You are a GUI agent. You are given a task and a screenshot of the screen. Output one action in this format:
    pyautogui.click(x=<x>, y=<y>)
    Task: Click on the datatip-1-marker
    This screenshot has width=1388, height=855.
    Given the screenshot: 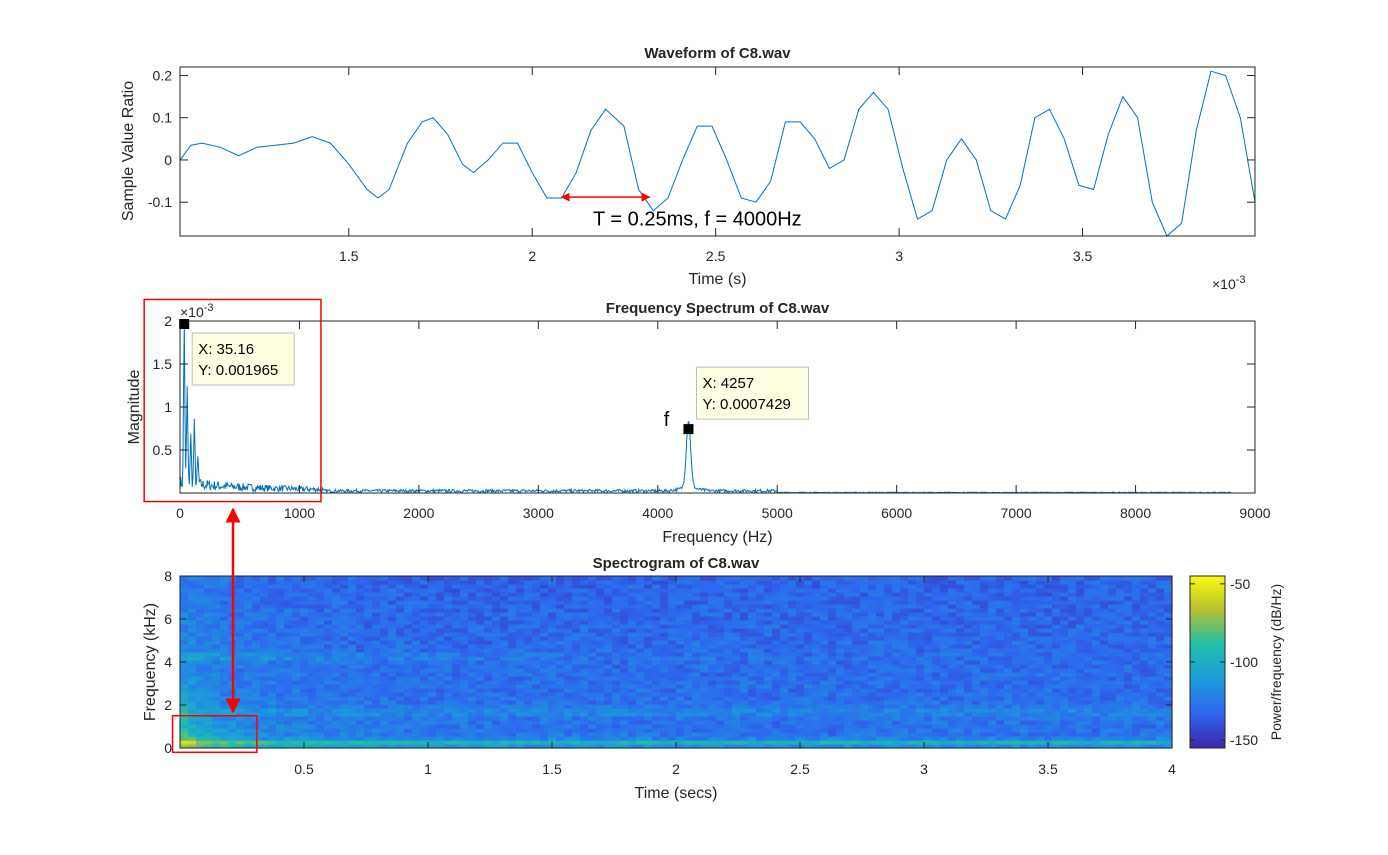 What is the action you would take?
    pyautogui.click(x=184, y=324)
    